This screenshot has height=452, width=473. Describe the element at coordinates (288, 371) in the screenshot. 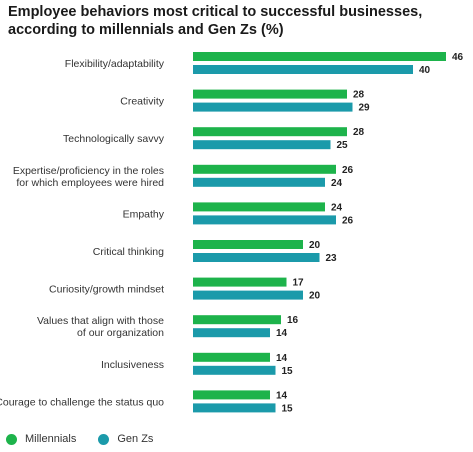

I see `data-label-genz-8: 15` at that location.